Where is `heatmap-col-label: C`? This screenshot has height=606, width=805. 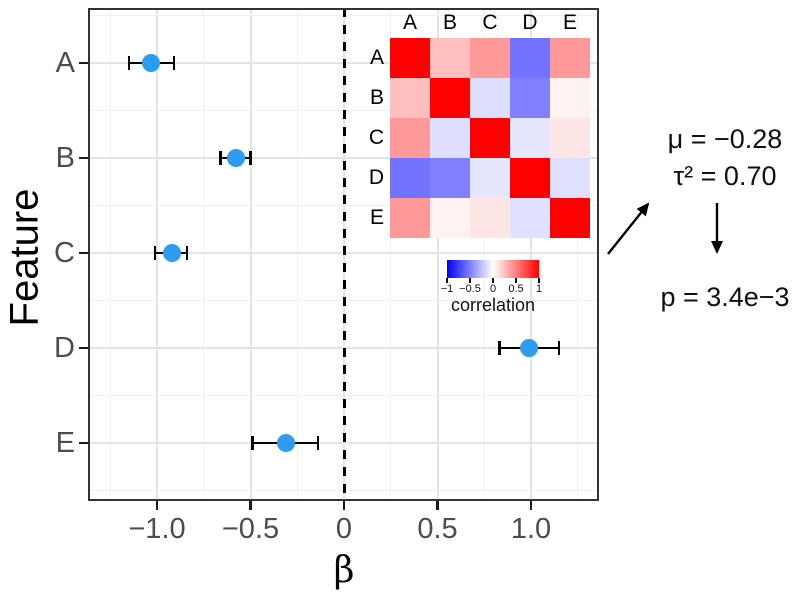
heatmap-col-label: C is located at coordinates (490, 22).